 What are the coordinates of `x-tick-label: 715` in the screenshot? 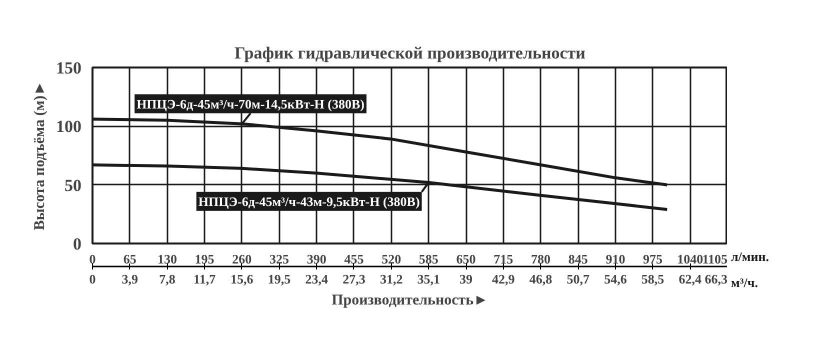 It's located at (504, 259).